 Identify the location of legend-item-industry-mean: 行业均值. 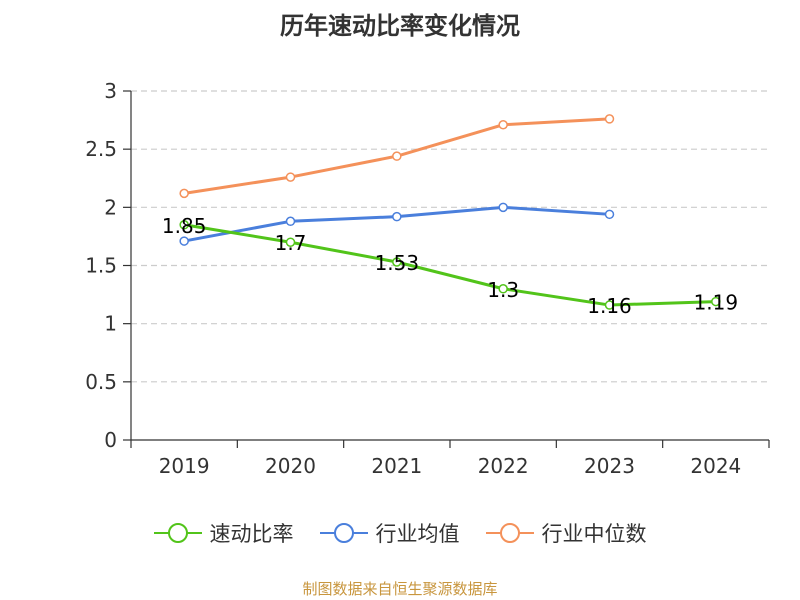
(389, 533).